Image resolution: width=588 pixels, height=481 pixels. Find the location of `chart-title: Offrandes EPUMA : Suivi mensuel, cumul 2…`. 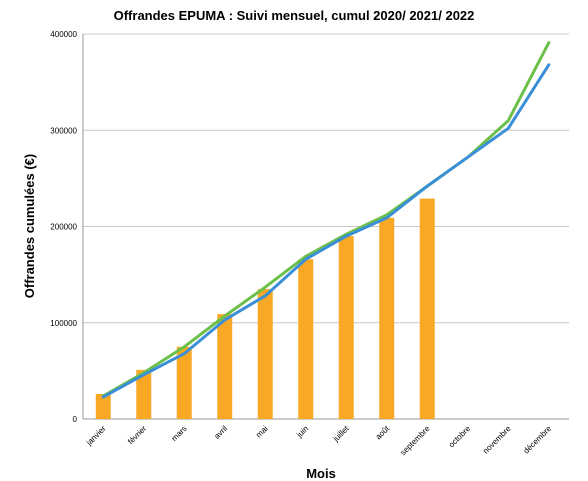

chart-title: Offrandes EPUMA : Suivi mensuel, cumul 2… is located at coordinates (294, 15).